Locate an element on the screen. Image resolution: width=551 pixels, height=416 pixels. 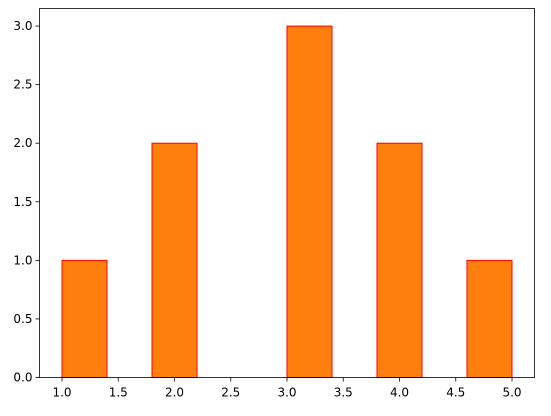
y-tick-label: 1.0 is located at coordinates (22, 260).